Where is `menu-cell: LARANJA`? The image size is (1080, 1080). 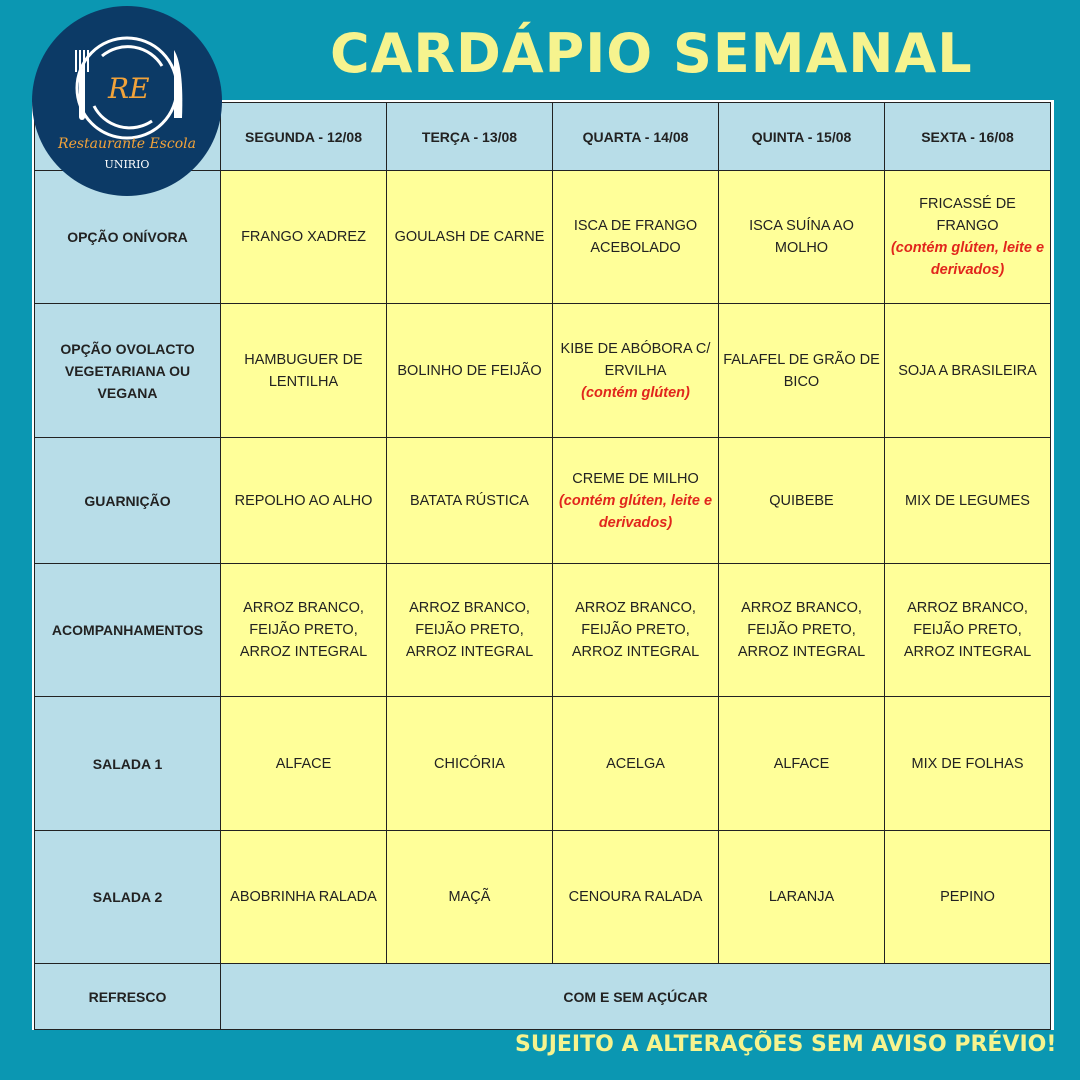
menu-cell: LARANJA is located at coordinates (801, 897).